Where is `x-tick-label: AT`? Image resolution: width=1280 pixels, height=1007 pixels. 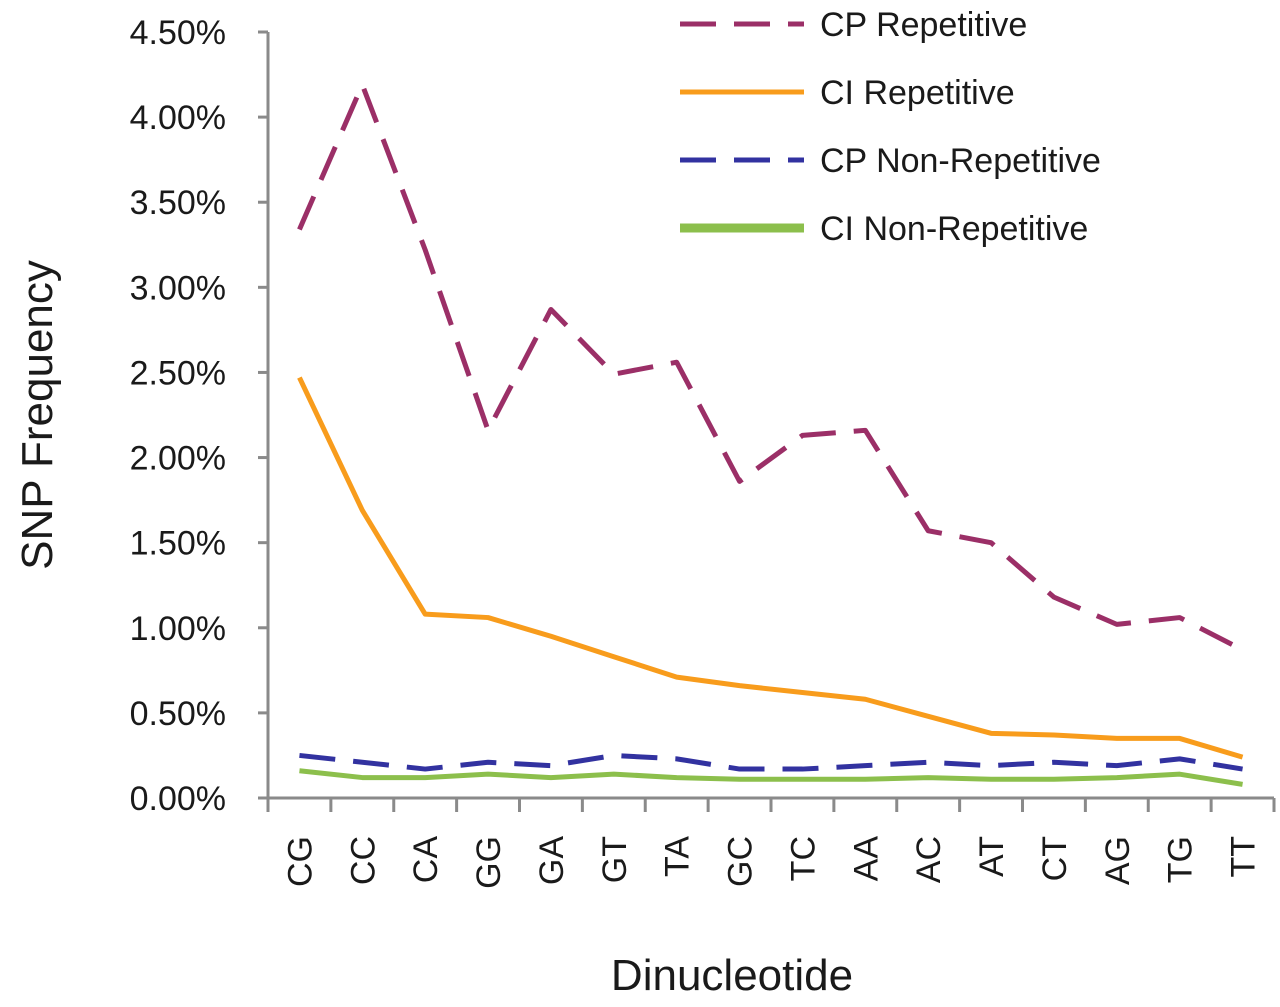
x-tick-label: AT is located at coordinates (992, 856).